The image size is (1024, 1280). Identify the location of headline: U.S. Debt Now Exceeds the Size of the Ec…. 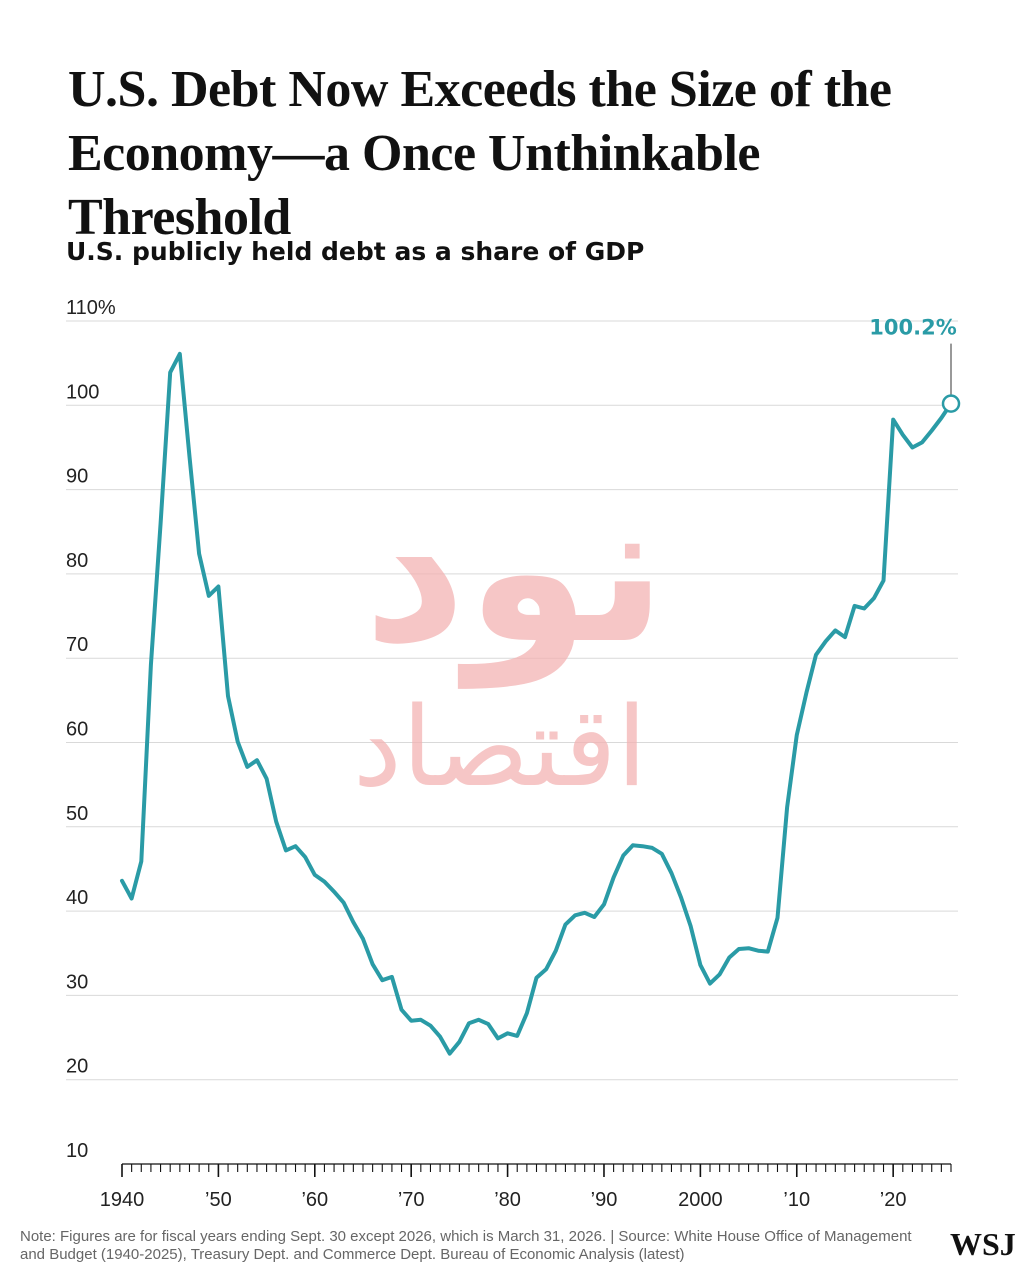
(480, 153).